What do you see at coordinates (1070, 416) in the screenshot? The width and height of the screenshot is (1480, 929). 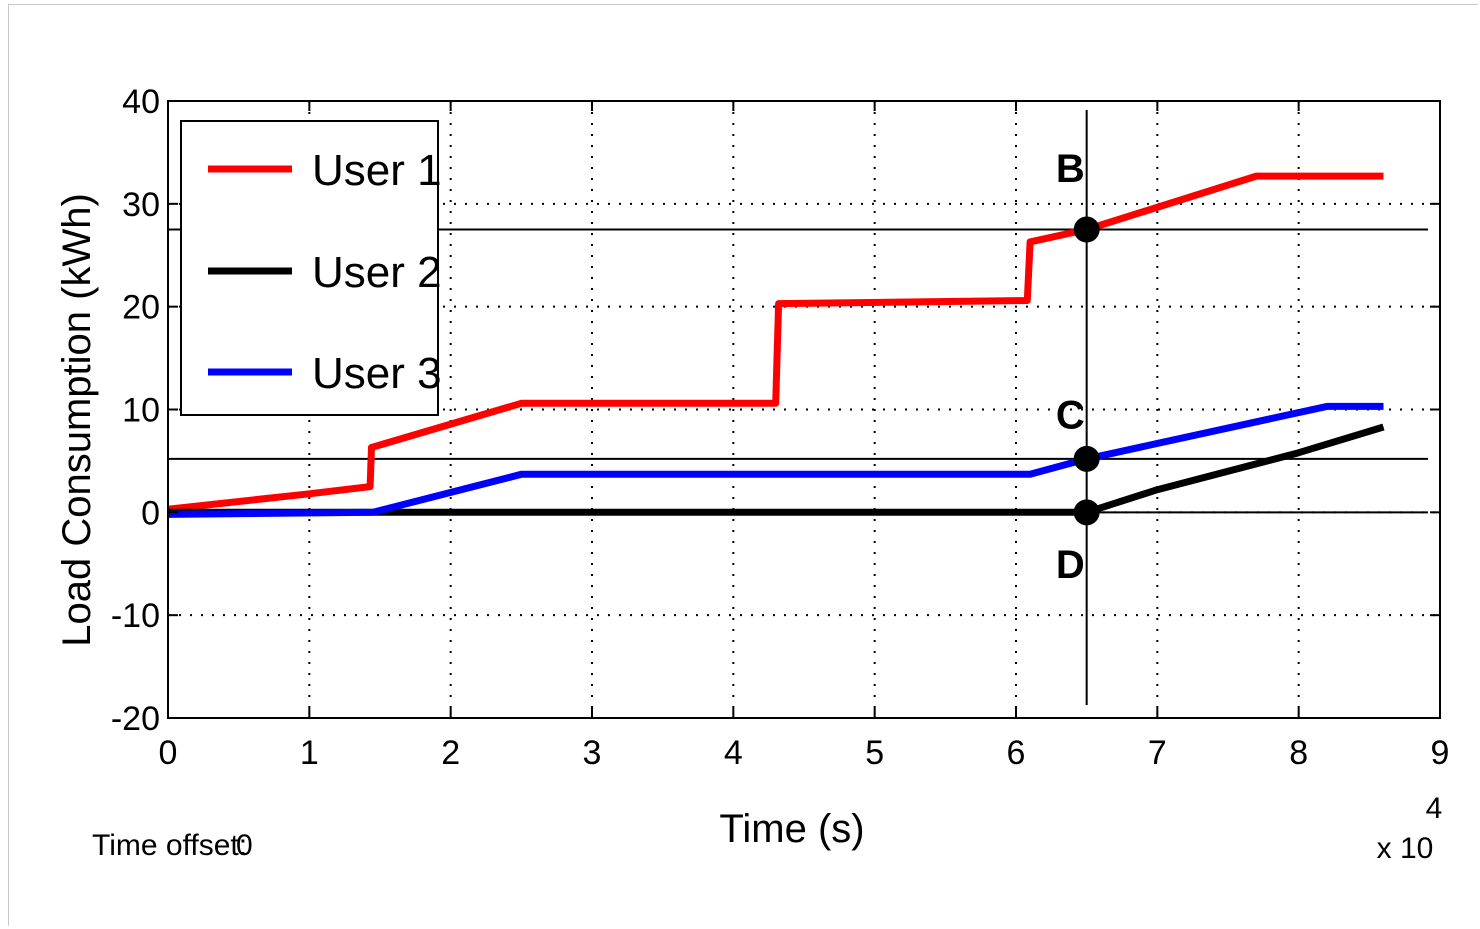 I see `annotation-label-c: C` at bounding box center [1070, 416].